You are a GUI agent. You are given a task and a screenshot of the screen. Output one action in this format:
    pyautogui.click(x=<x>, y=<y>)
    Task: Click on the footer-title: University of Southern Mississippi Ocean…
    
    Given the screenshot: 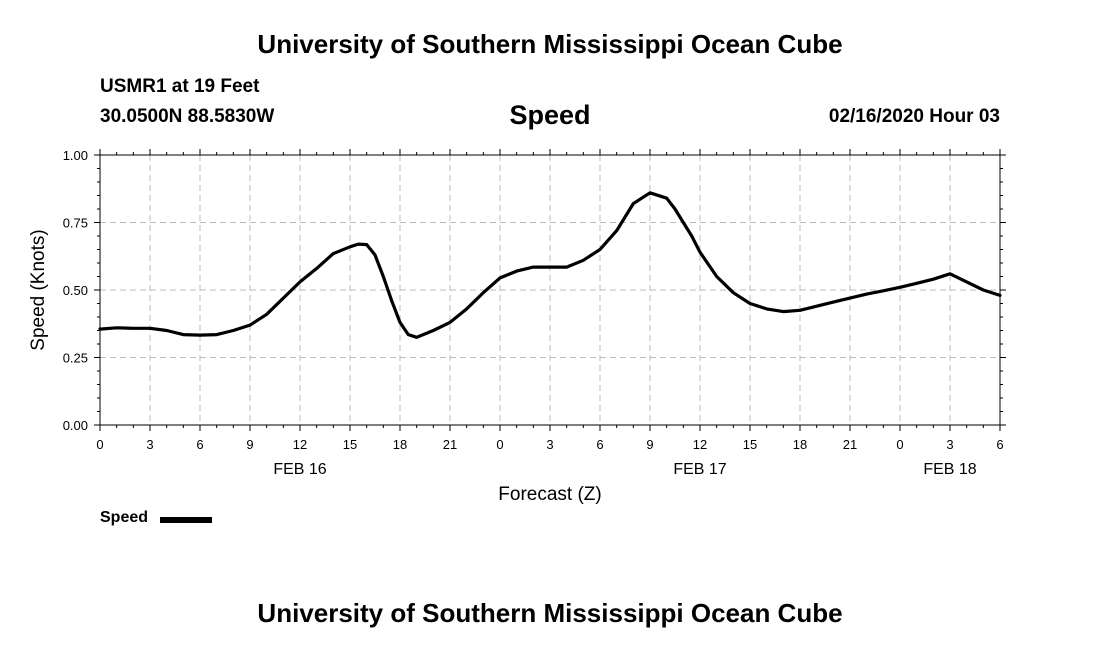 What is the action you would take?
    pyautogui.click(x=550, y=613)
    